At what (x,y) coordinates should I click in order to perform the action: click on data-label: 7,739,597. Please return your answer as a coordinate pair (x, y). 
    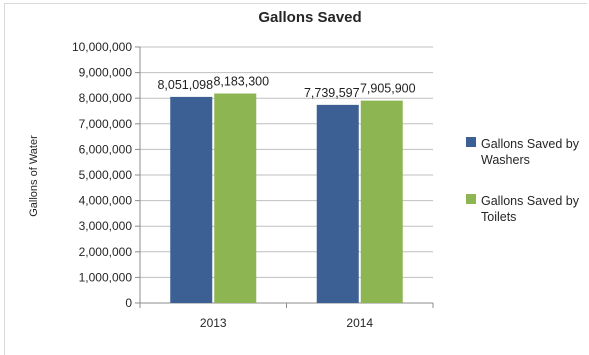
    Looking at the image, I should click on (332, 93).